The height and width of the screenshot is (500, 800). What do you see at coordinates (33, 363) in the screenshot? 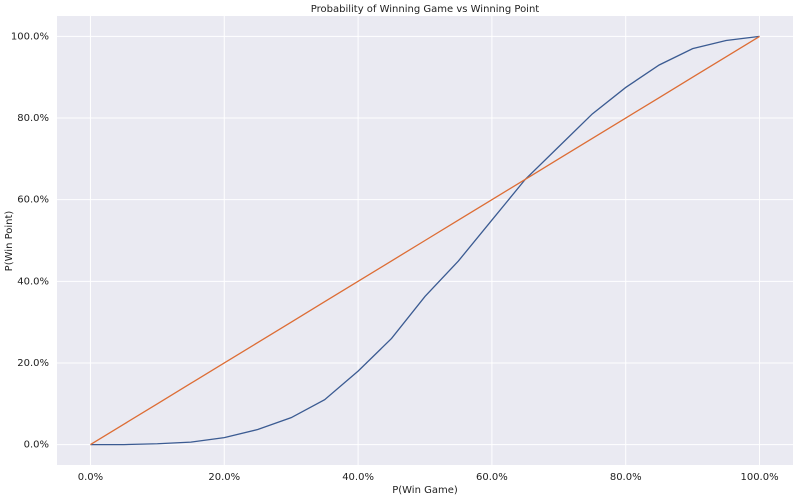
I see `y-tick-label: 20.0%` at bounding box center [33, 363].